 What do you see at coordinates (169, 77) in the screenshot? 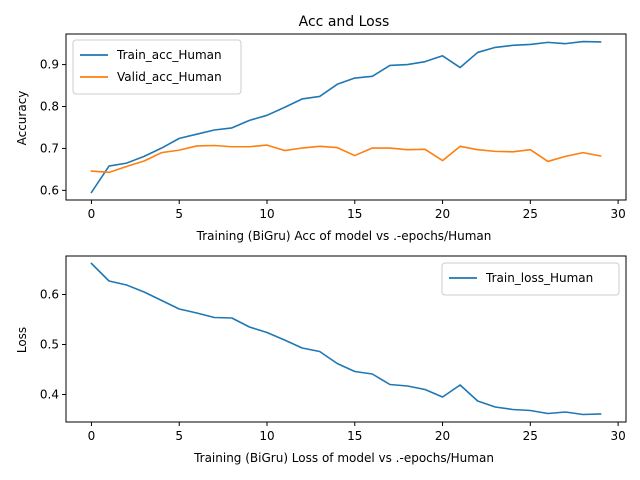
I see `legend-label: Valid_acc_Human` at bounding box center [169, 77].